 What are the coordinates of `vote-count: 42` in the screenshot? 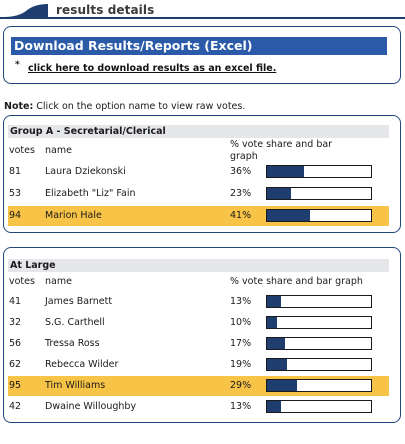 It's located at (15, 406).